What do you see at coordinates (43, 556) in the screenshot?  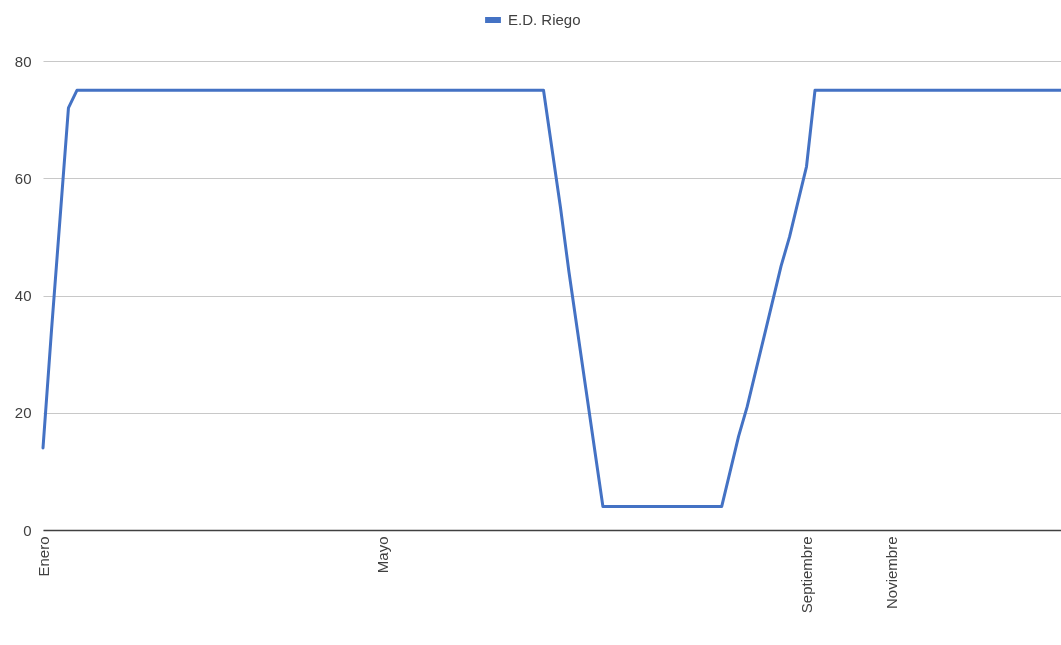 I see `x-tick-label: Enero` at bounding box center [43, 556].